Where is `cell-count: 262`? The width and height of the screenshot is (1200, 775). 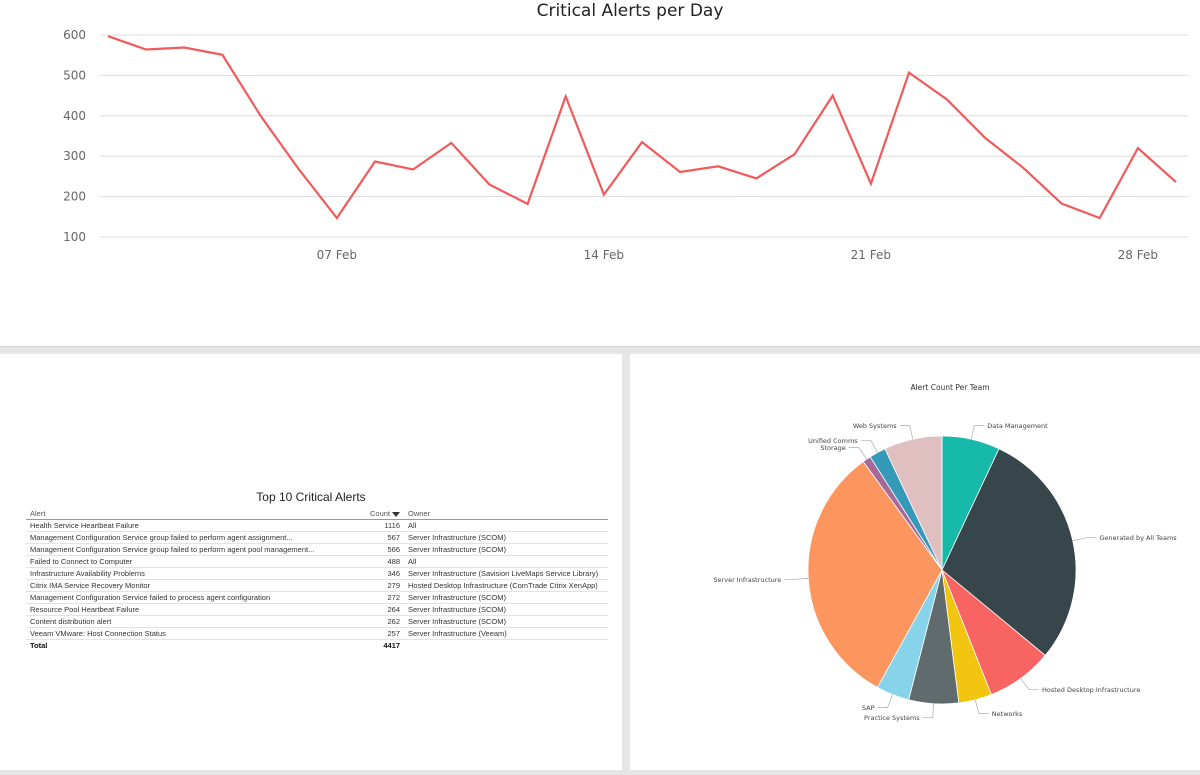
cell-count: 262 is located at coordinates (379, 621).